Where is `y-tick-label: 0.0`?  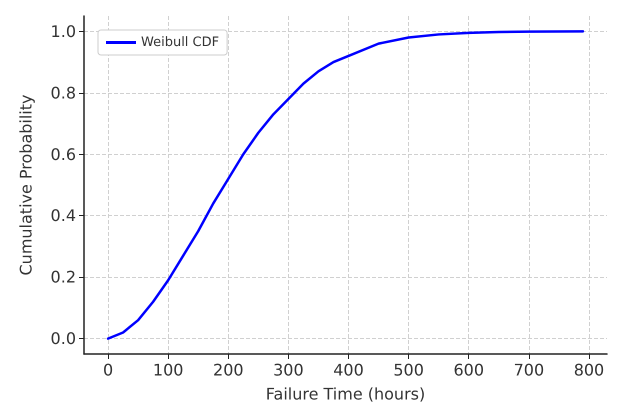
y-tick-label: 0.0 is located at coordinates (63, 338).